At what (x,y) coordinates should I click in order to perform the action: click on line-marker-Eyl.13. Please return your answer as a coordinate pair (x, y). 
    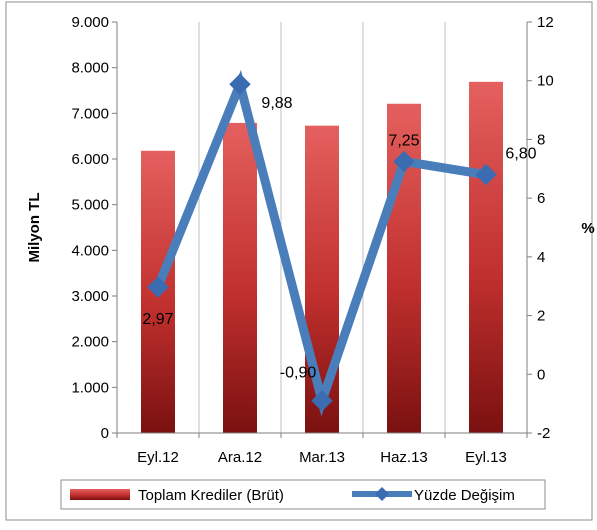
    Looking at the image, I should click on (486, 174).